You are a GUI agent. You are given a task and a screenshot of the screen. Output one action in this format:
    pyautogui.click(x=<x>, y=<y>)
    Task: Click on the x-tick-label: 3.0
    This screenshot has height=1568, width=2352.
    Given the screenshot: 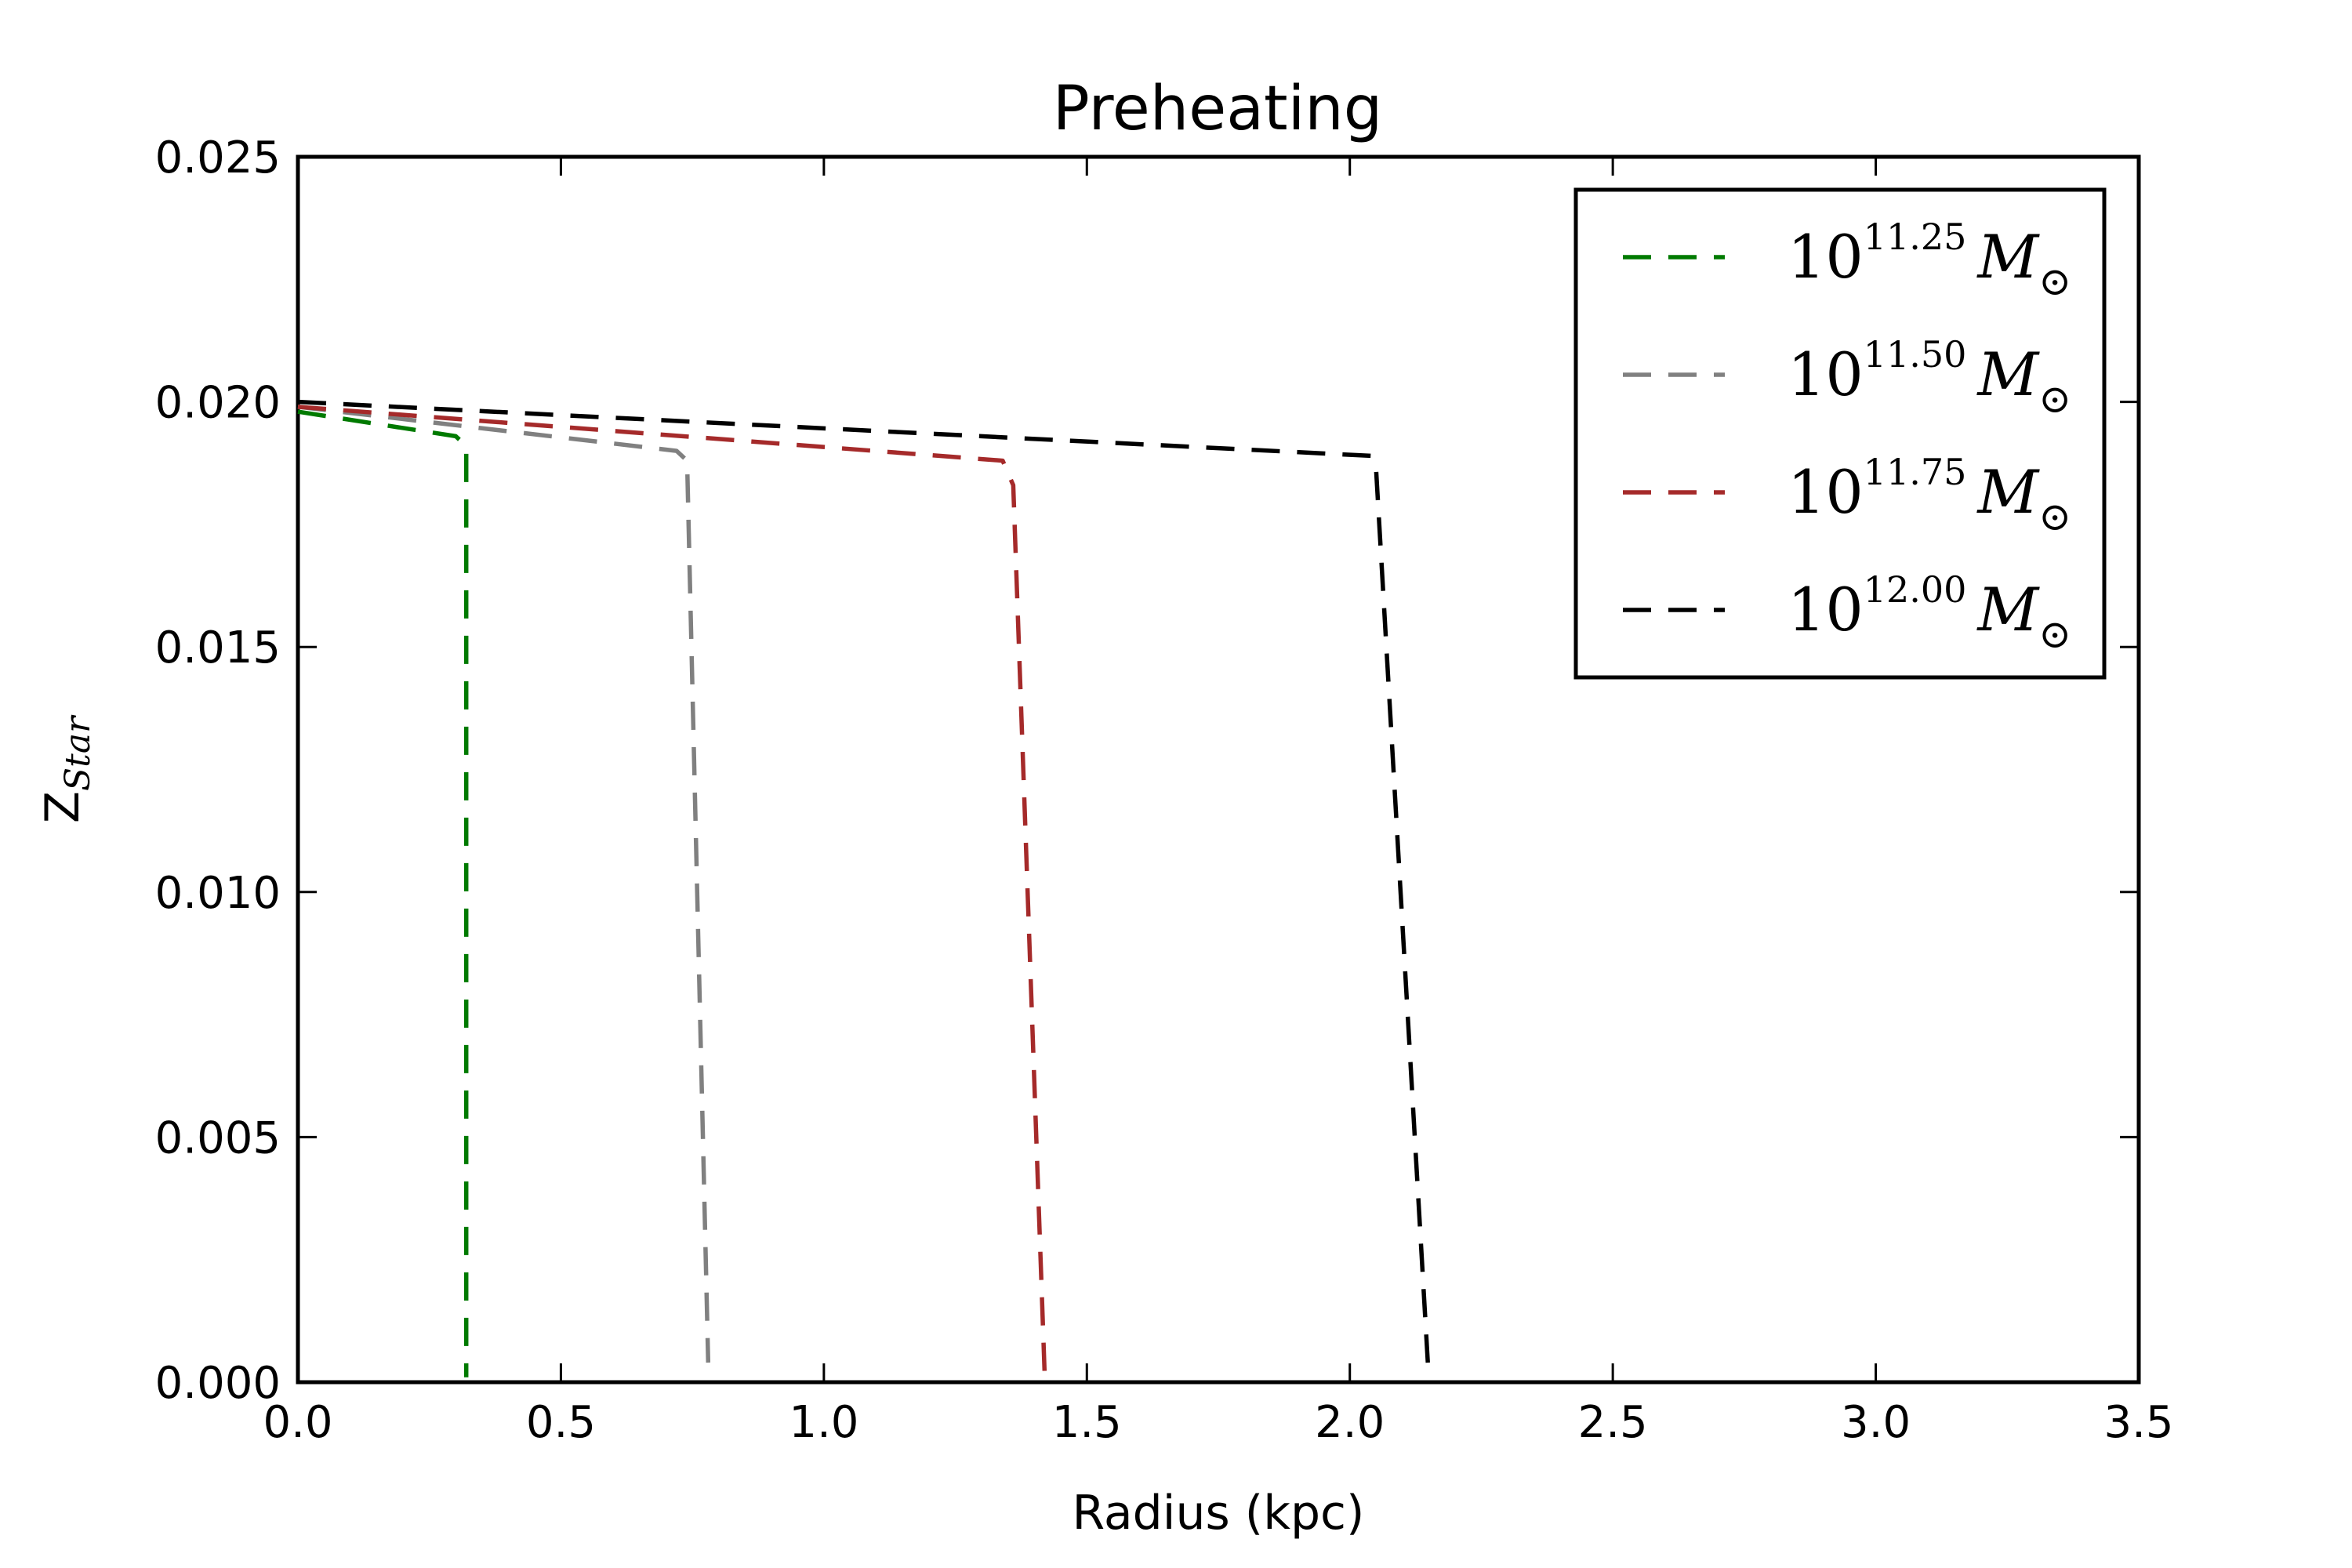 What is the action you would take?
    pyautogui.click(x=1876, y=1422)
    